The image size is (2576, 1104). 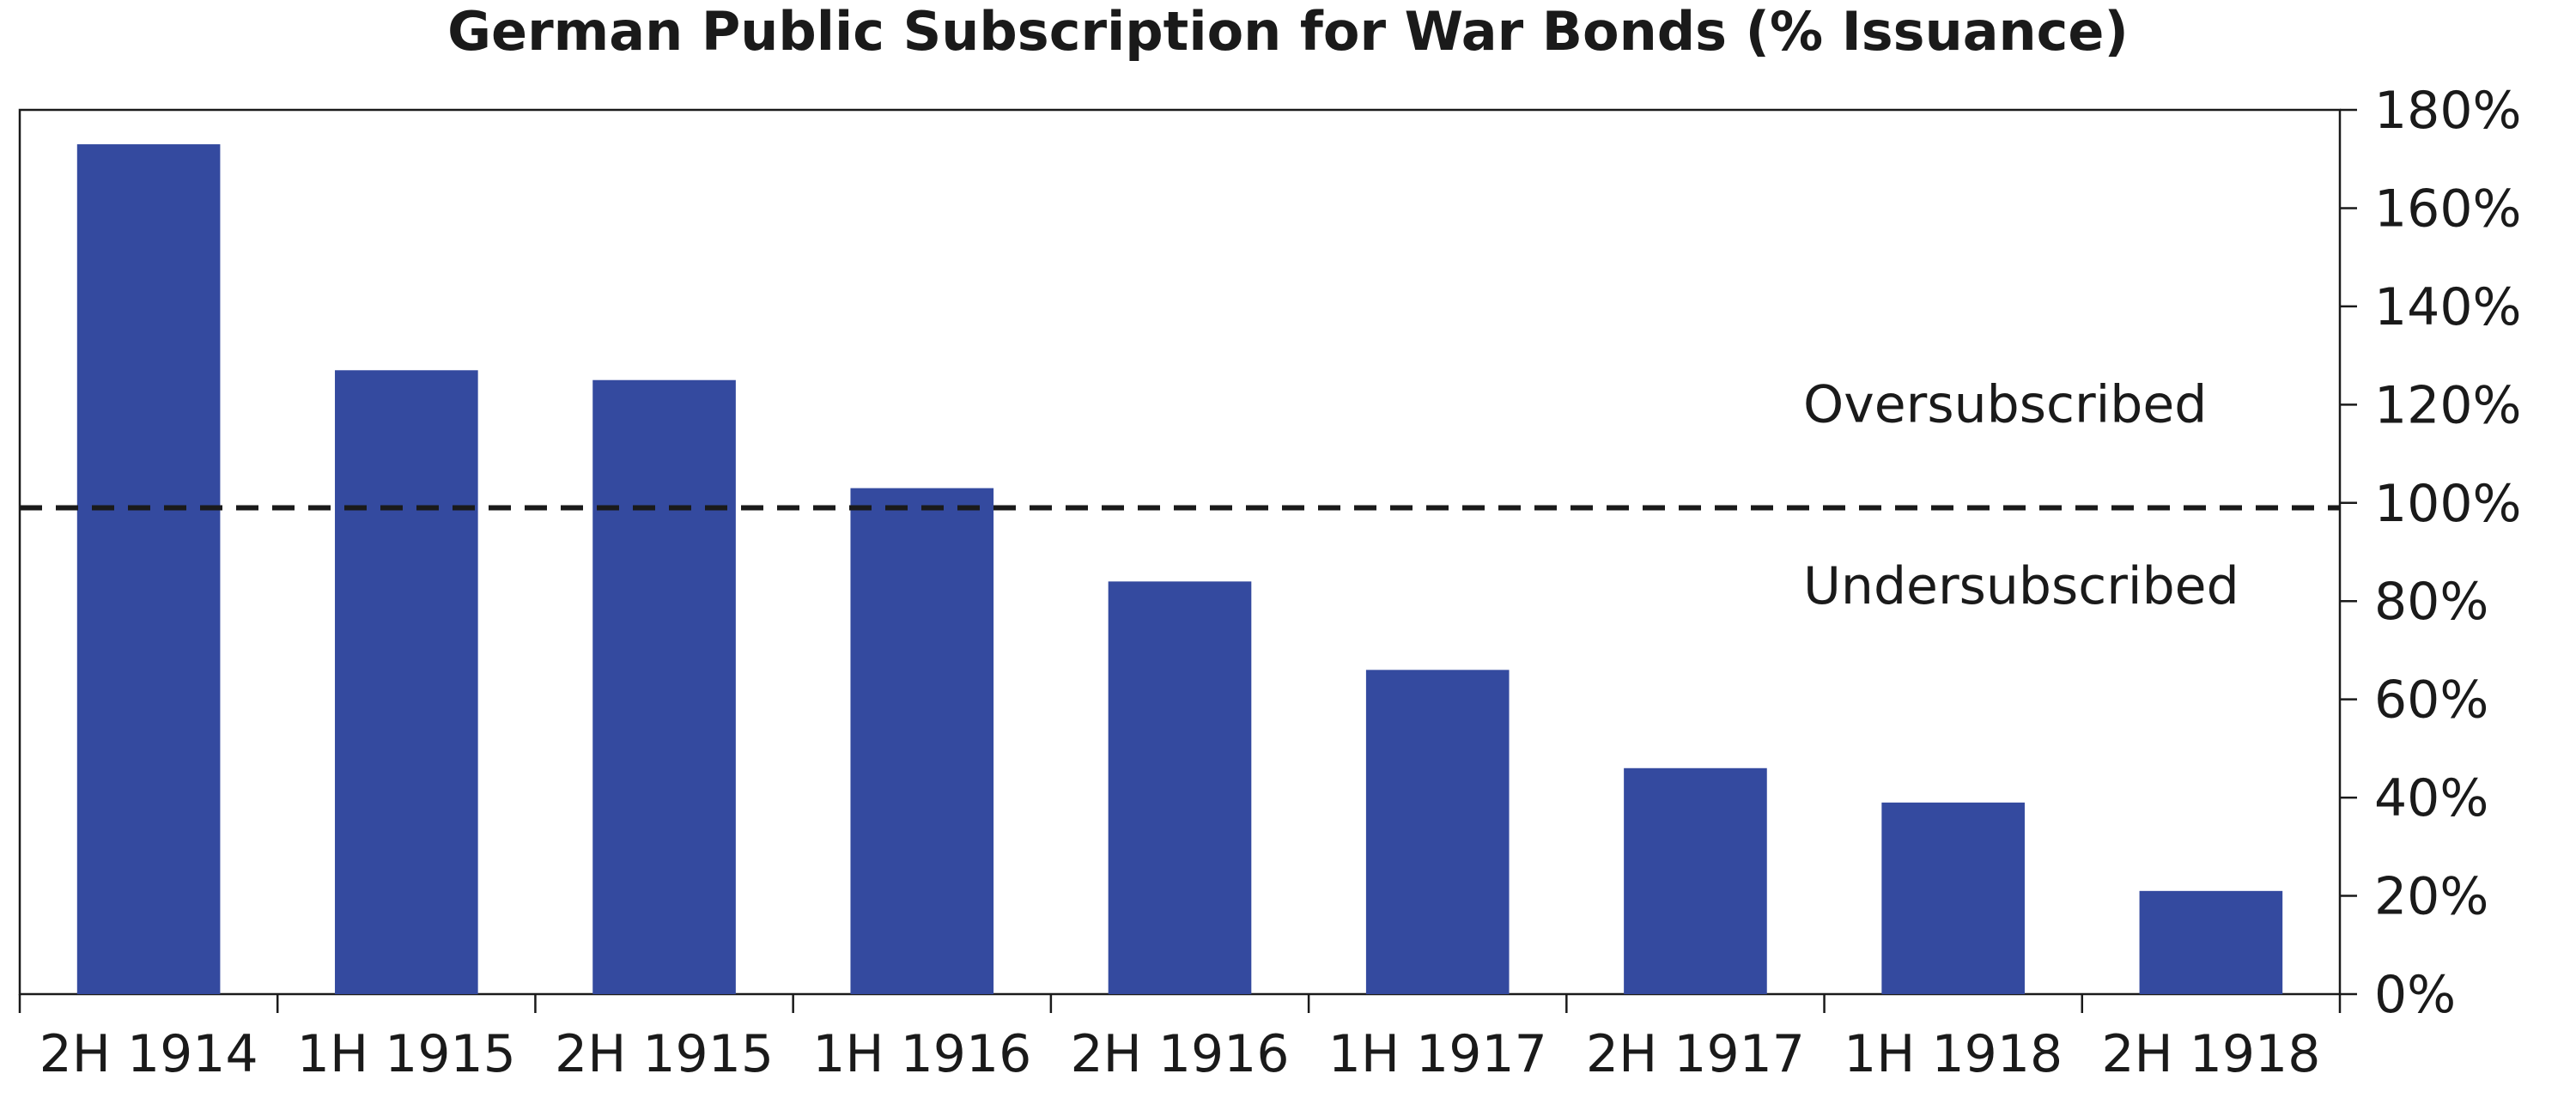 What do you see at coordinates (2415, 995) in the screenshot?
I see `y-tick-label: 0%` at bounding box center [2415, 995].